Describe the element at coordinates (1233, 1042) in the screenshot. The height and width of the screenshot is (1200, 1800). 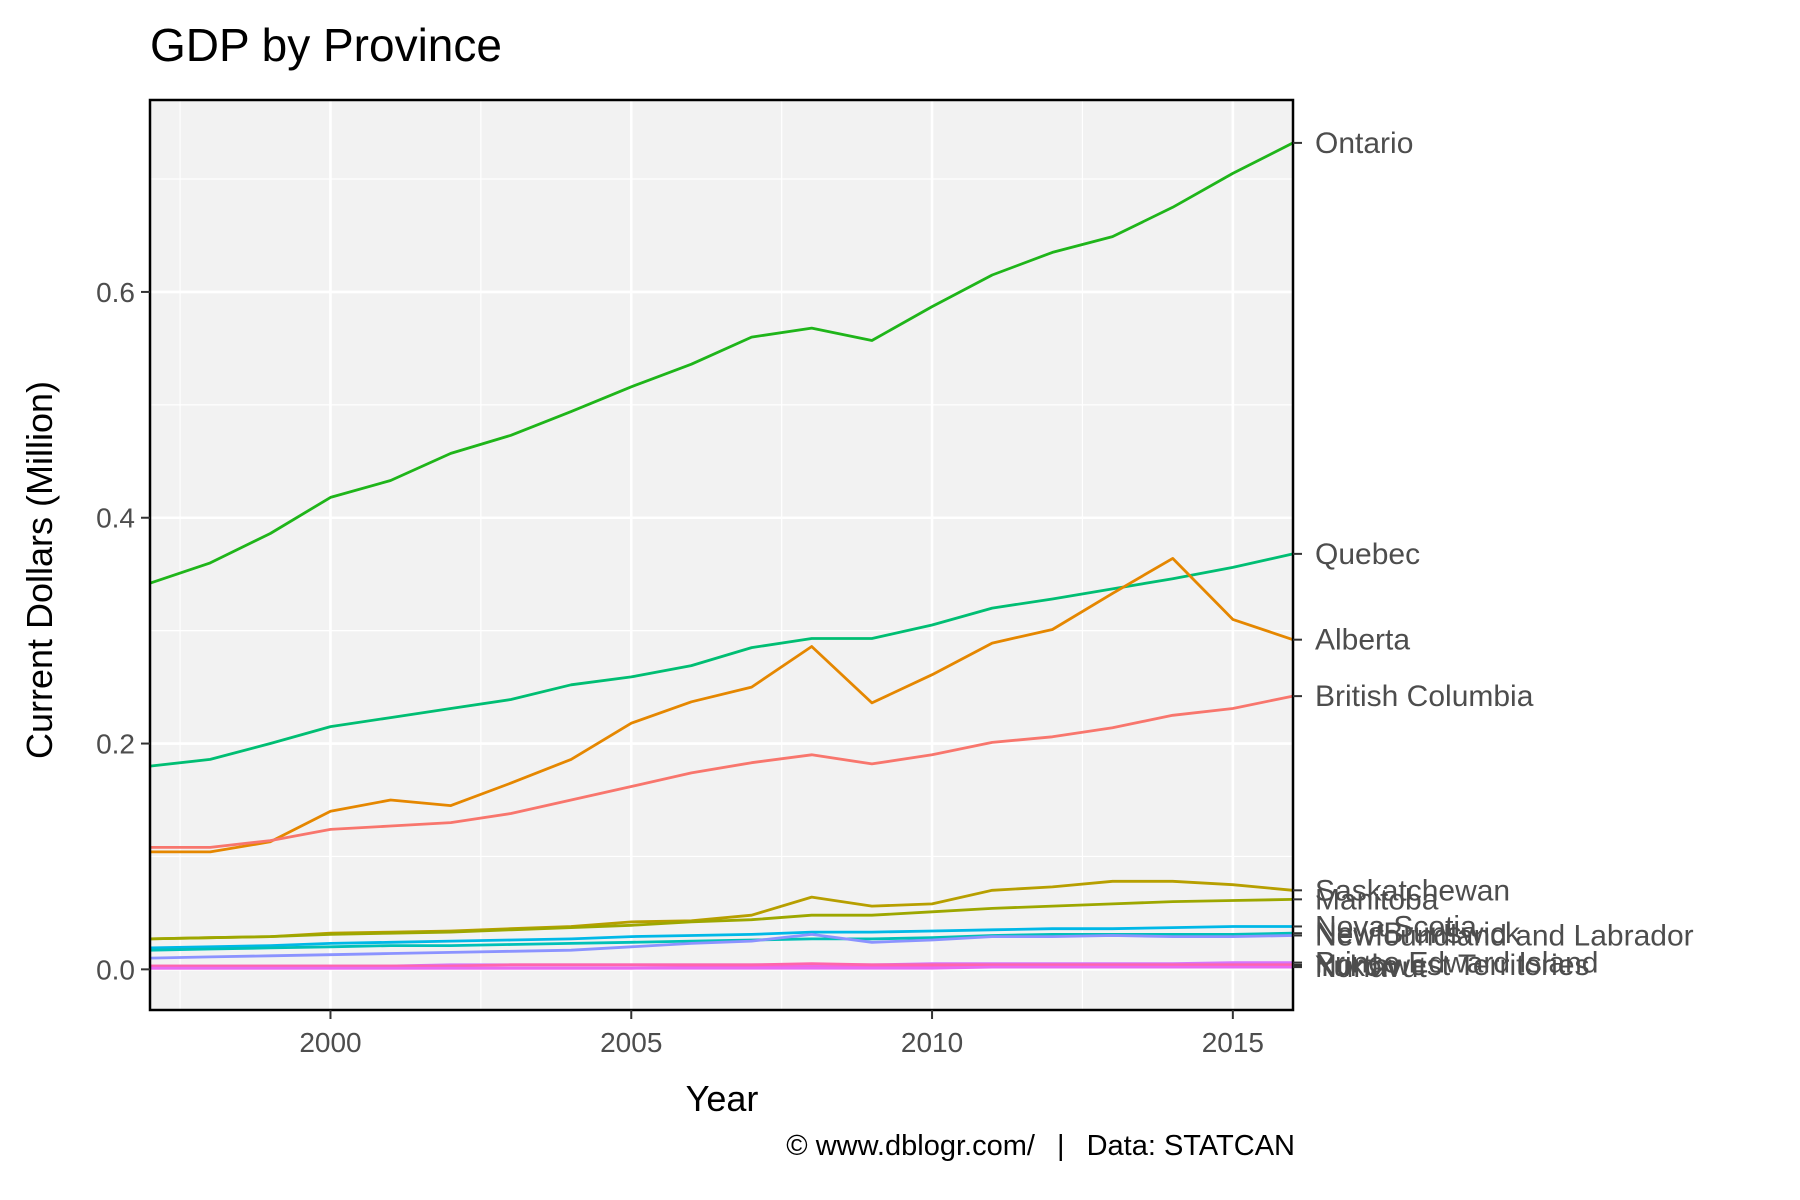
I see `x-tick-label: 2015` at that location.